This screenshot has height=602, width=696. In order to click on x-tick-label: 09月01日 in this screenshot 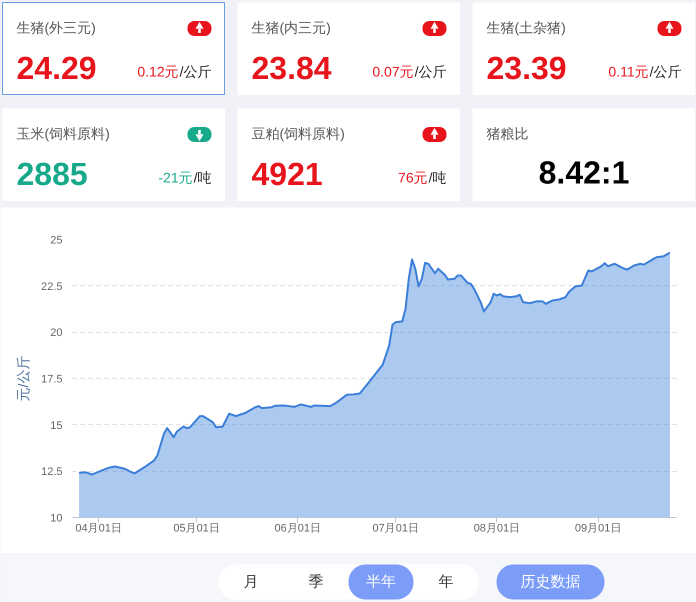, I will do `click(598, 528)`.